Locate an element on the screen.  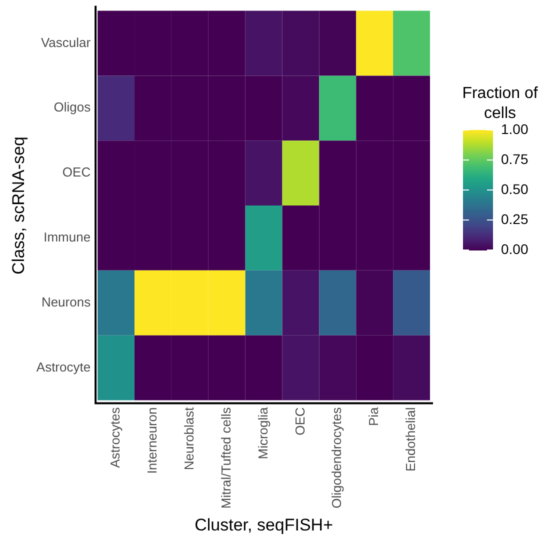
y-tick-label: Immune is located at coordinates (67, 237).